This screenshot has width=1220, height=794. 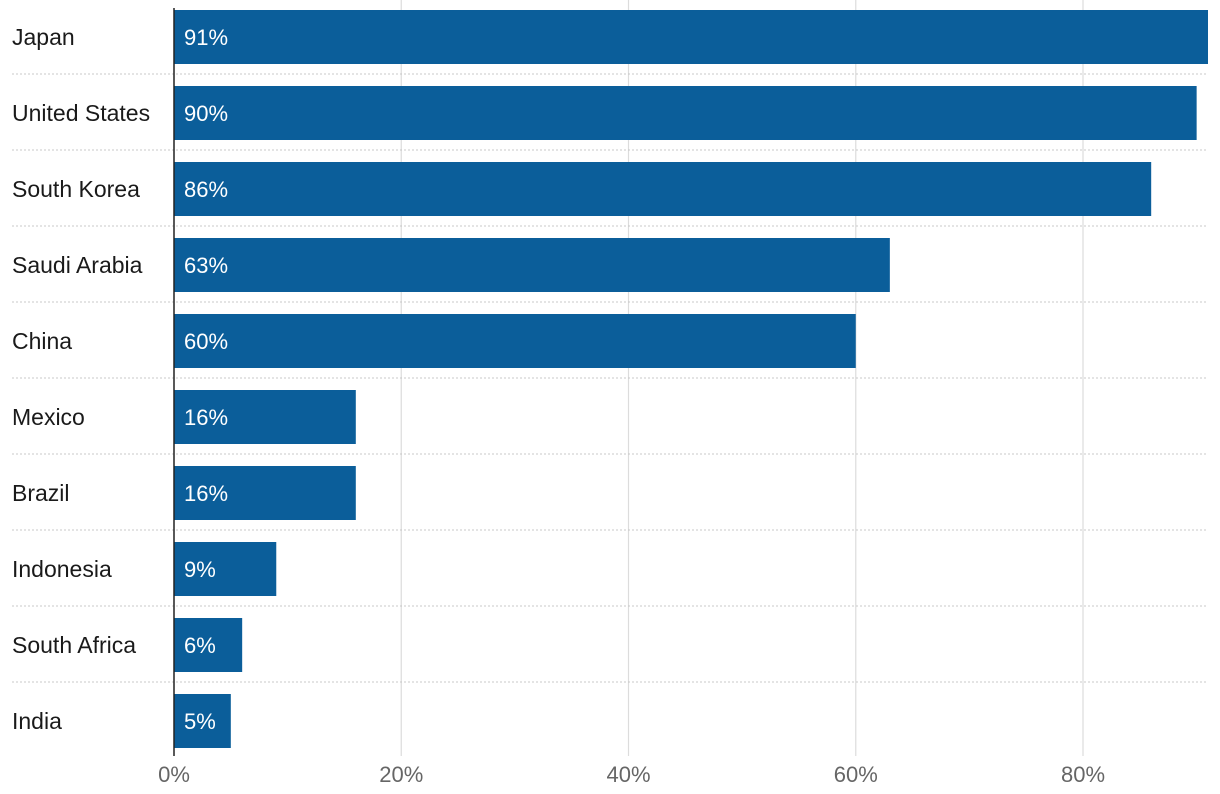 What do you see at coordinates (174, 774) in the screenshot?
I see `x-tick-label: 0%` at bounding box center [174, 774].